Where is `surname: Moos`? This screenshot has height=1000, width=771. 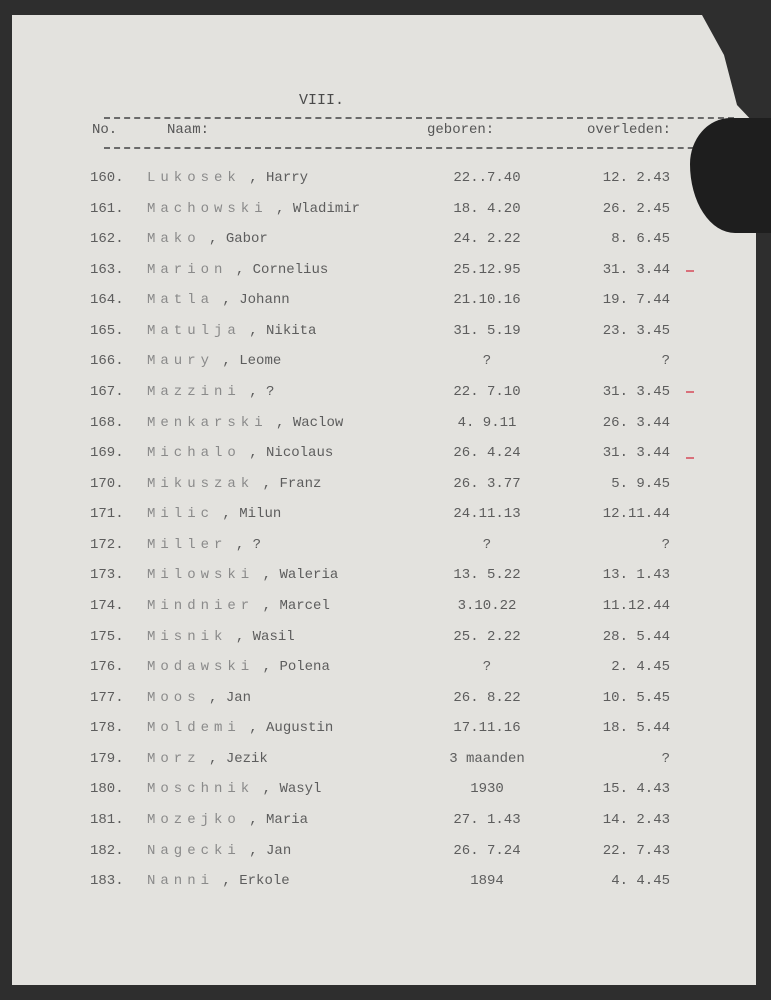 surname: Moos is located at coordinates (174, 697).